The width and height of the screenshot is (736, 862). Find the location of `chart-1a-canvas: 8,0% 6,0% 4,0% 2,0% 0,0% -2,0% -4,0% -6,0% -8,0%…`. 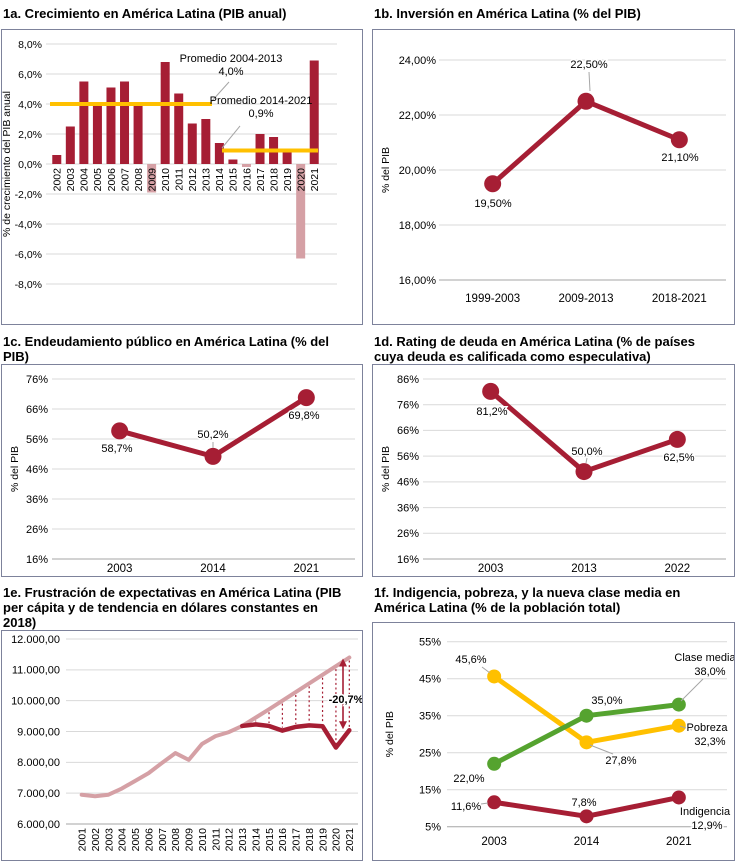

chart-1a-canvas: 8,0% 6,0% 4,0% 2,0% 0,0% -2,0% -4,0% -6,0% -8,0%… is located at coordinates (169, 165).